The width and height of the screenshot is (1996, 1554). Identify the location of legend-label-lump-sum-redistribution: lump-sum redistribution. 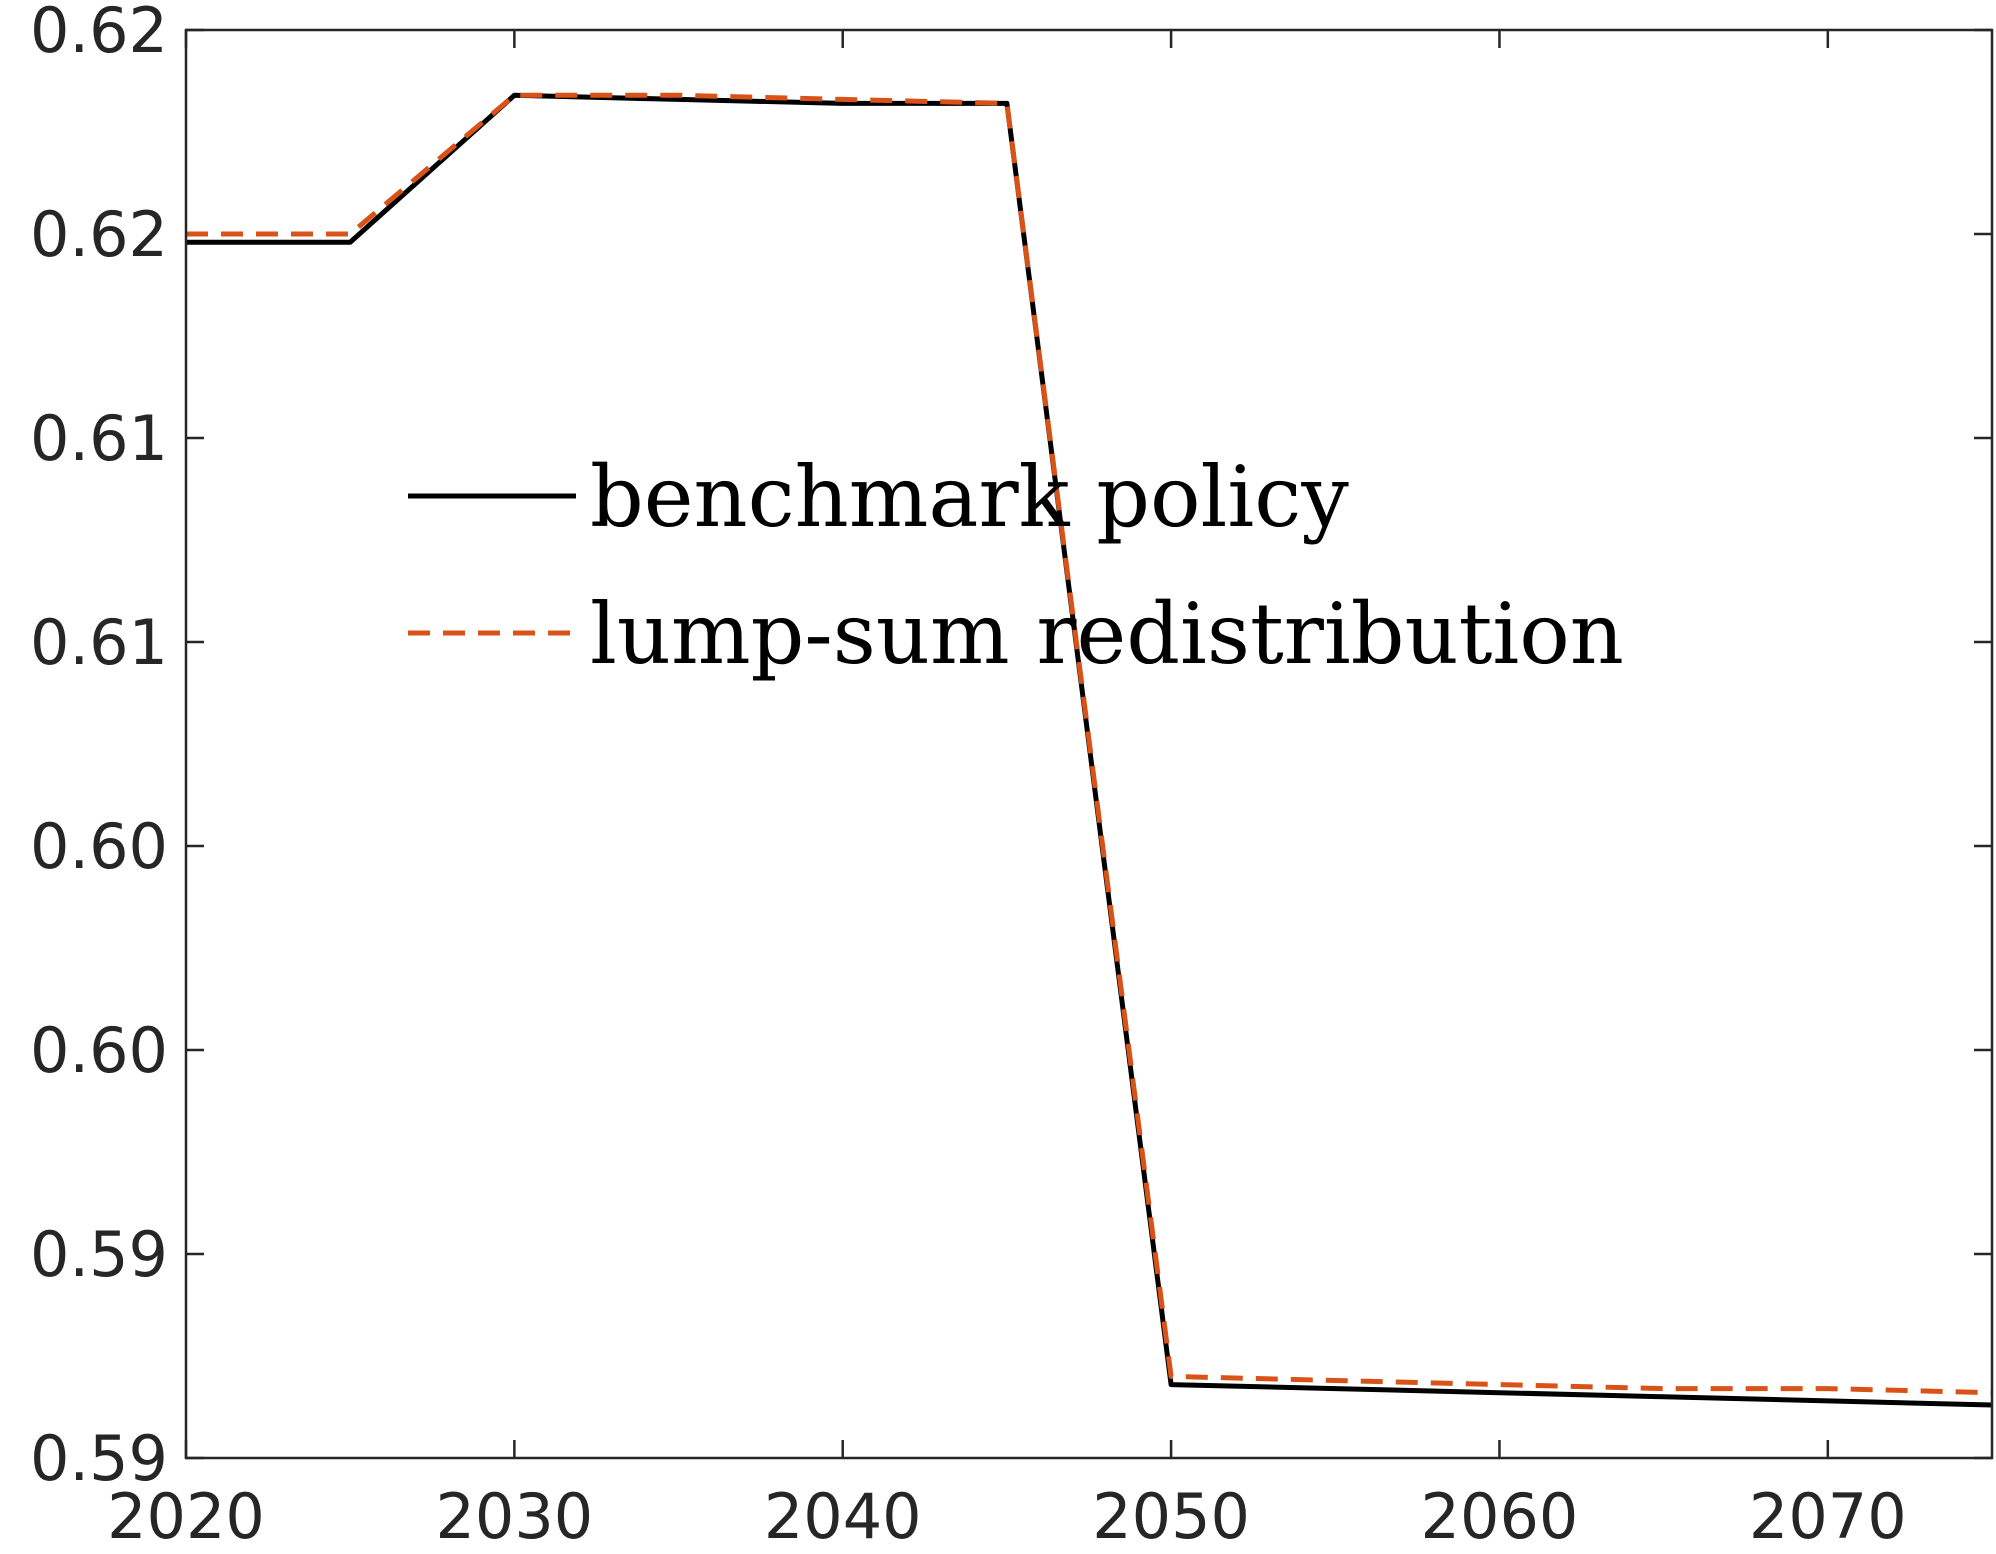
(1107, 634).